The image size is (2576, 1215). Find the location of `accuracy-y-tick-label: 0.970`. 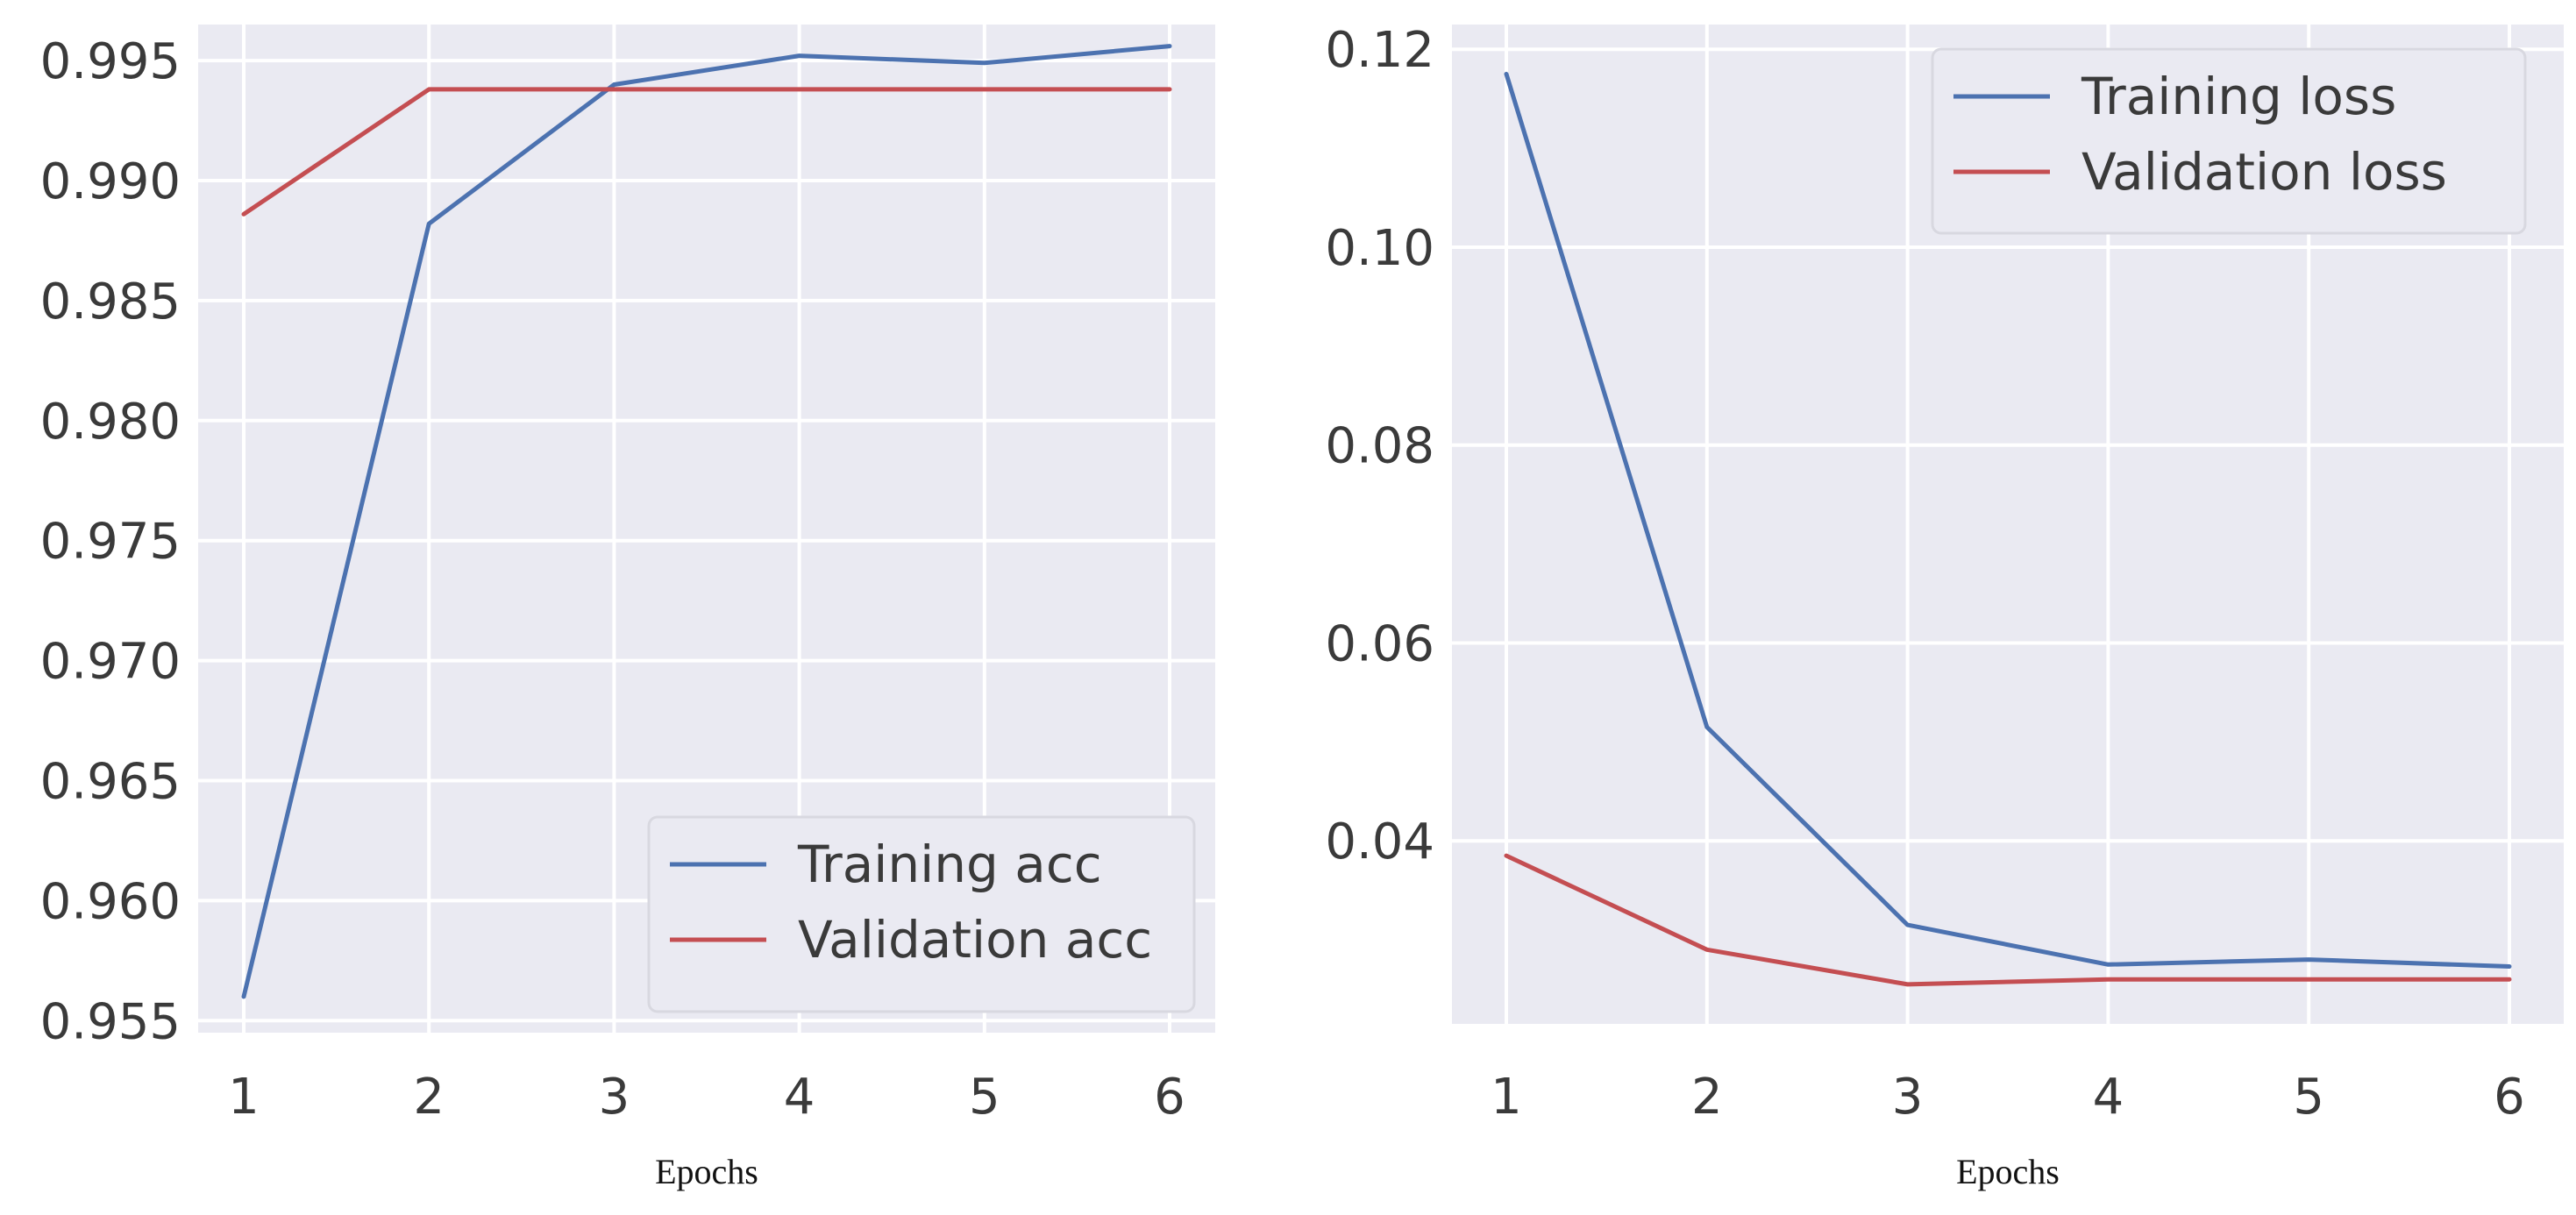

accuracy-y-tick-label: 0.970 is located at coordinates (110, 662).